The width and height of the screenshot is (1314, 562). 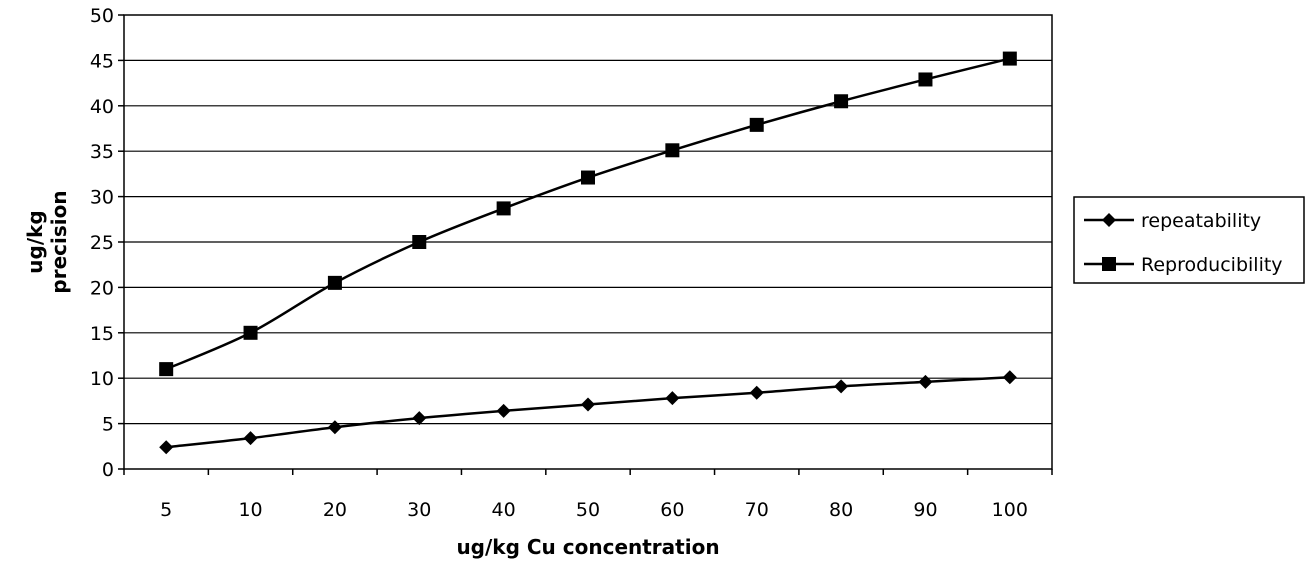 I want to click on x-tick-label: 40, so click(x=504, y=510).